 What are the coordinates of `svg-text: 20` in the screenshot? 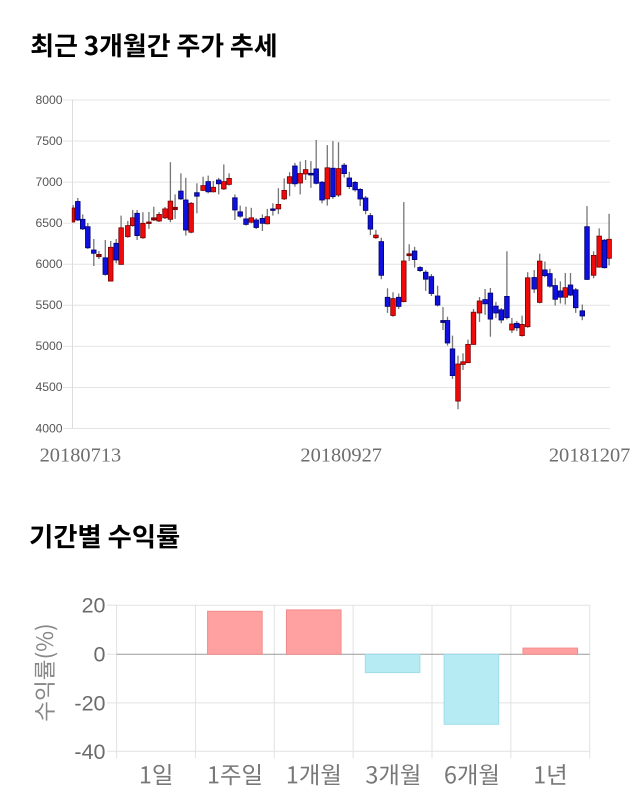 It's located at (94, 606).